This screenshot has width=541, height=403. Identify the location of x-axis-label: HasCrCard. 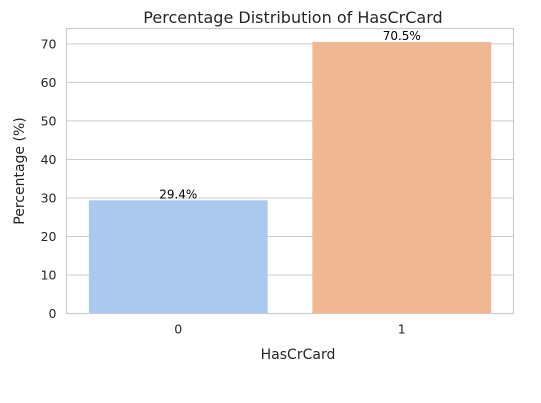
(298, 355).